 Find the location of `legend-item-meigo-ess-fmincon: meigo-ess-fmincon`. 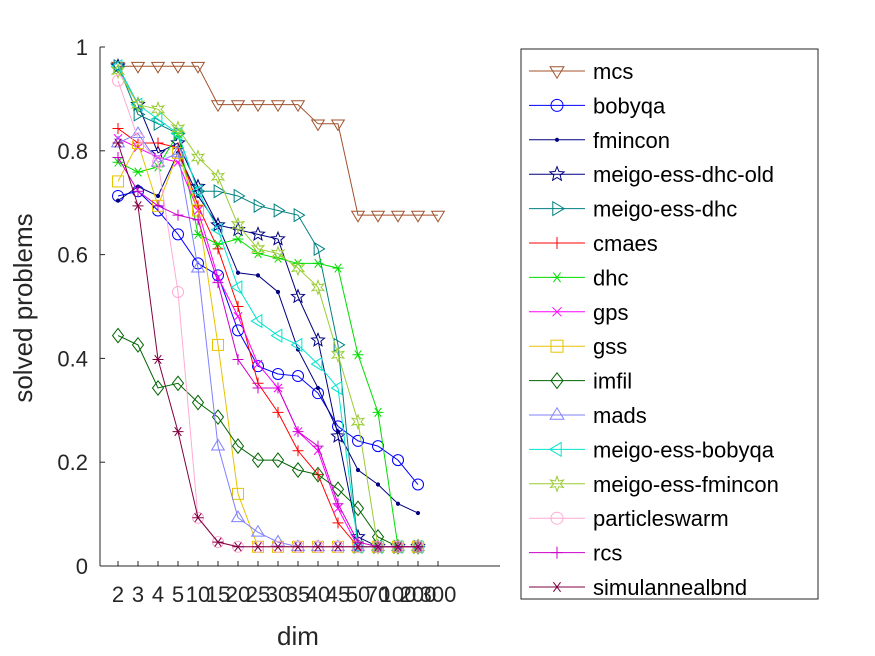

legend-item-meigo-ess-fmincon: meigo-ess-fmincon is located at coordinates (654, 484).